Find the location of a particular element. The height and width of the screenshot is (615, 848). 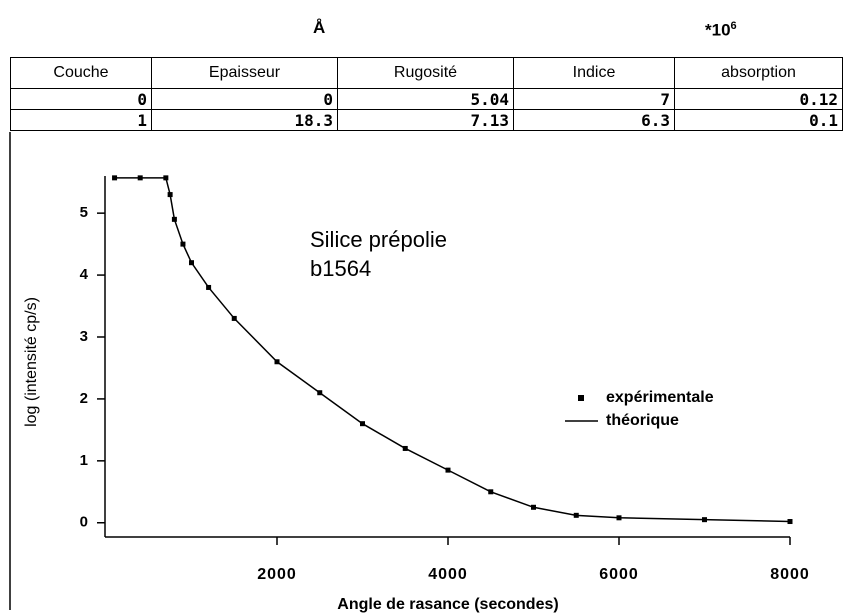

y-tick-label: 3 is located at coordinates (84, 336).